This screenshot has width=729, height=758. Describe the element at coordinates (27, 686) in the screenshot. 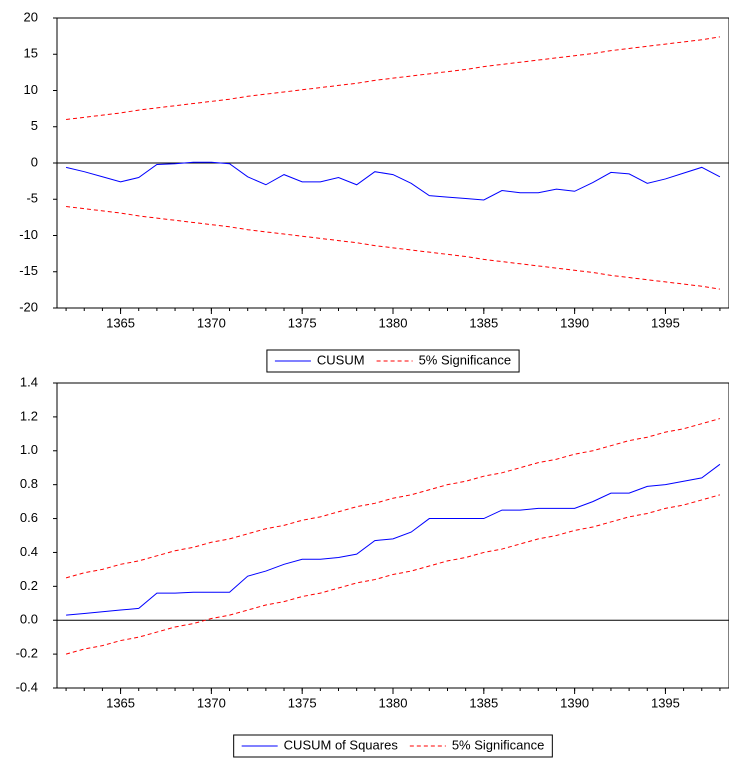

I see `y-tick-label: -0.4` at that location.